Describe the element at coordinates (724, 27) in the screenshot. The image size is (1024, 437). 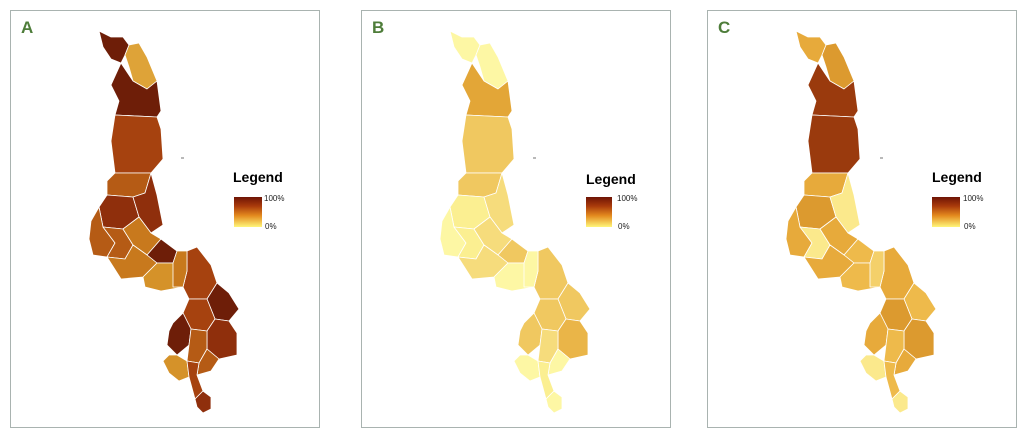
I see `panel-letter: C` at that location.